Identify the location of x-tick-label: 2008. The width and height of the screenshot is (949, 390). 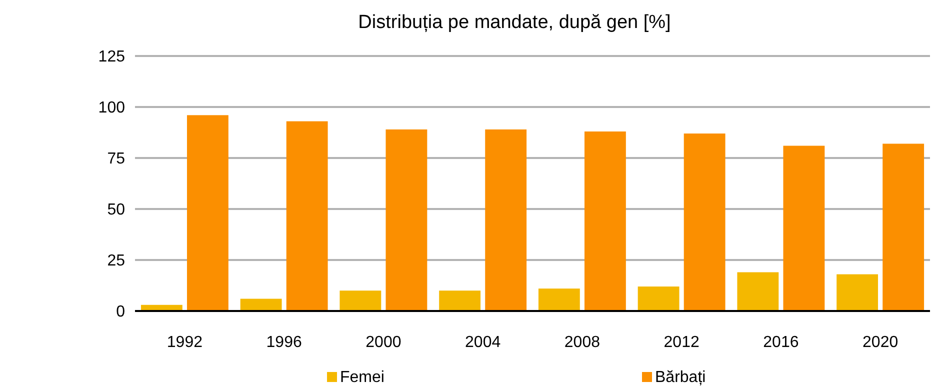
(582, 342).